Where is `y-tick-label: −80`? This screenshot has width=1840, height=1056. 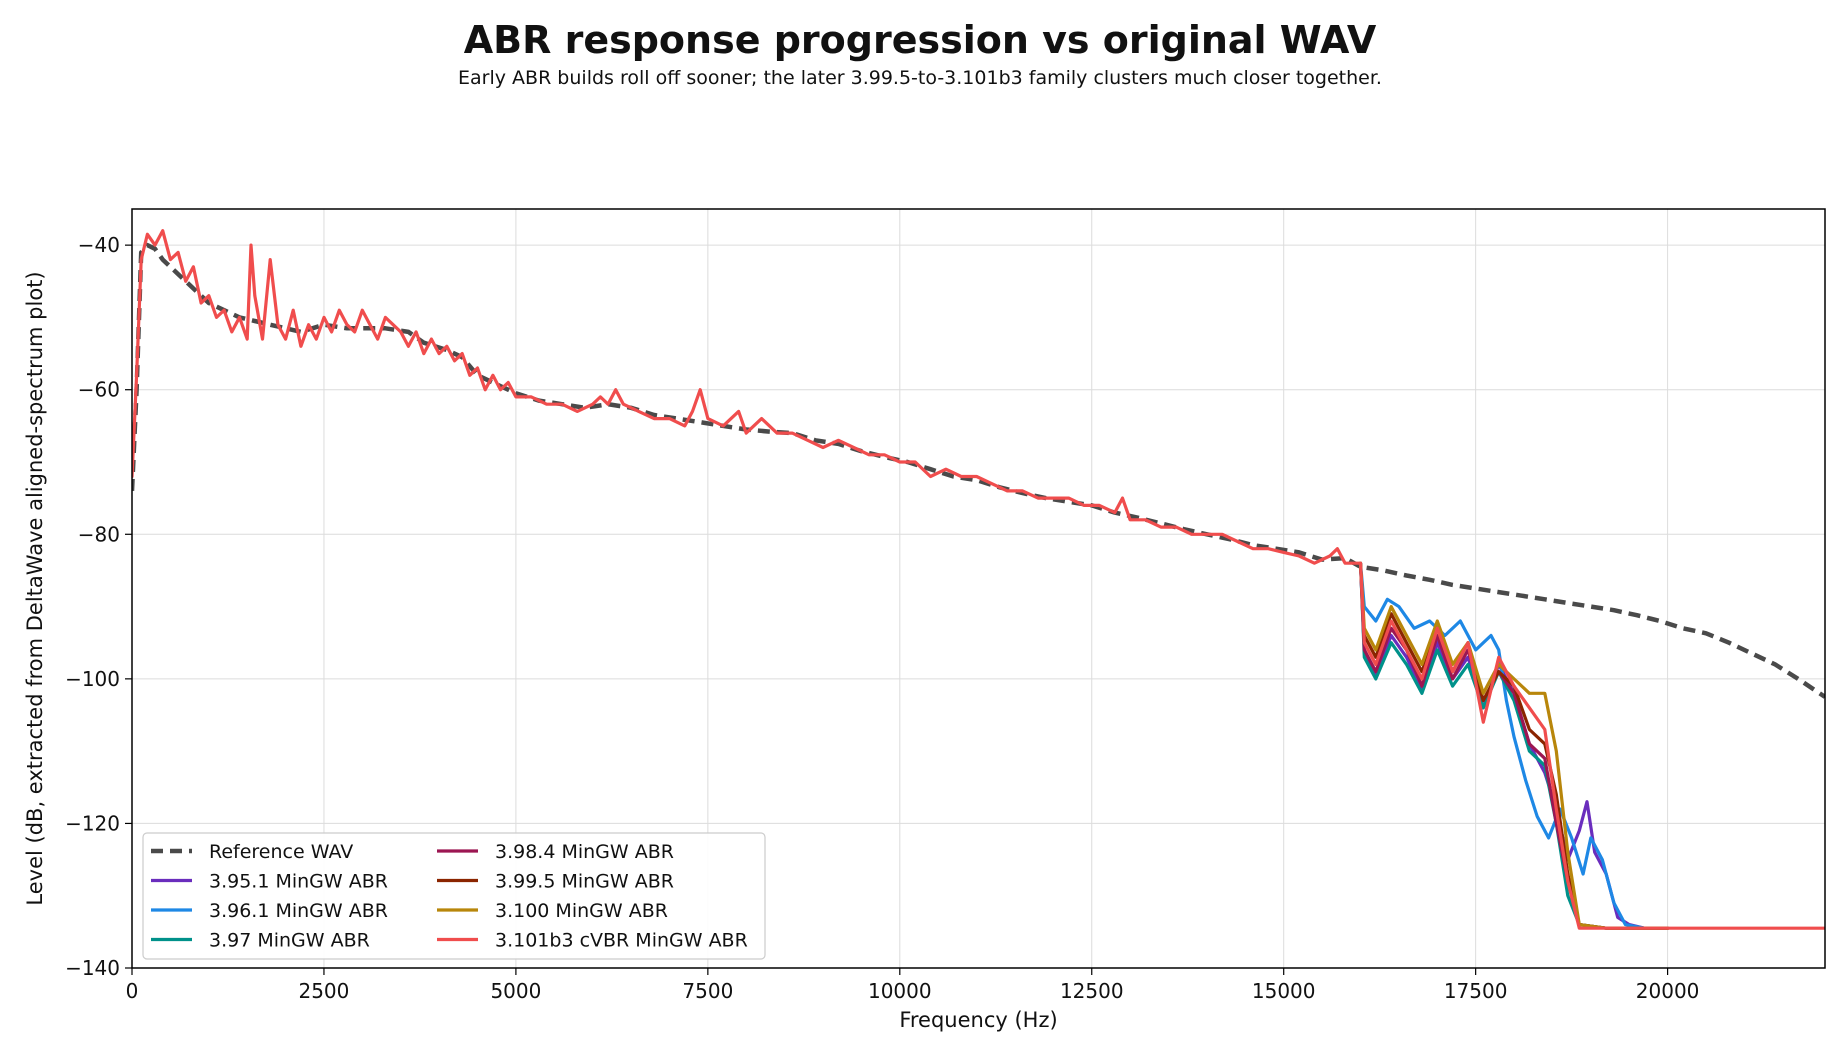 y-tick-label: −80 is located at coordinates (99, 534).